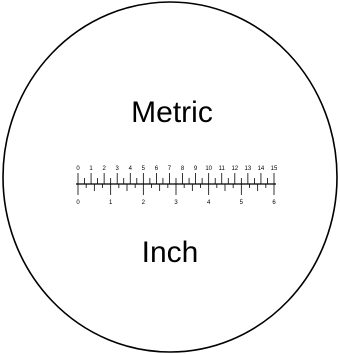 This screenshot has width=340, height=354. Describe the element at coordinates (170, 252) in the screenshot. I see `inch-label: Inch` at that location.